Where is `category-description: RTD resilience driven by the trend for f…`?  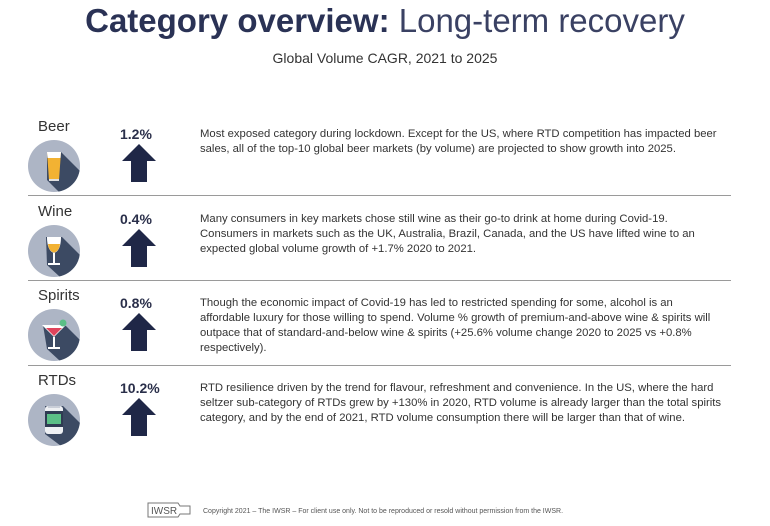
category-description: RTD resilience driven by the trend for f… is located at coordinates (461, 403).